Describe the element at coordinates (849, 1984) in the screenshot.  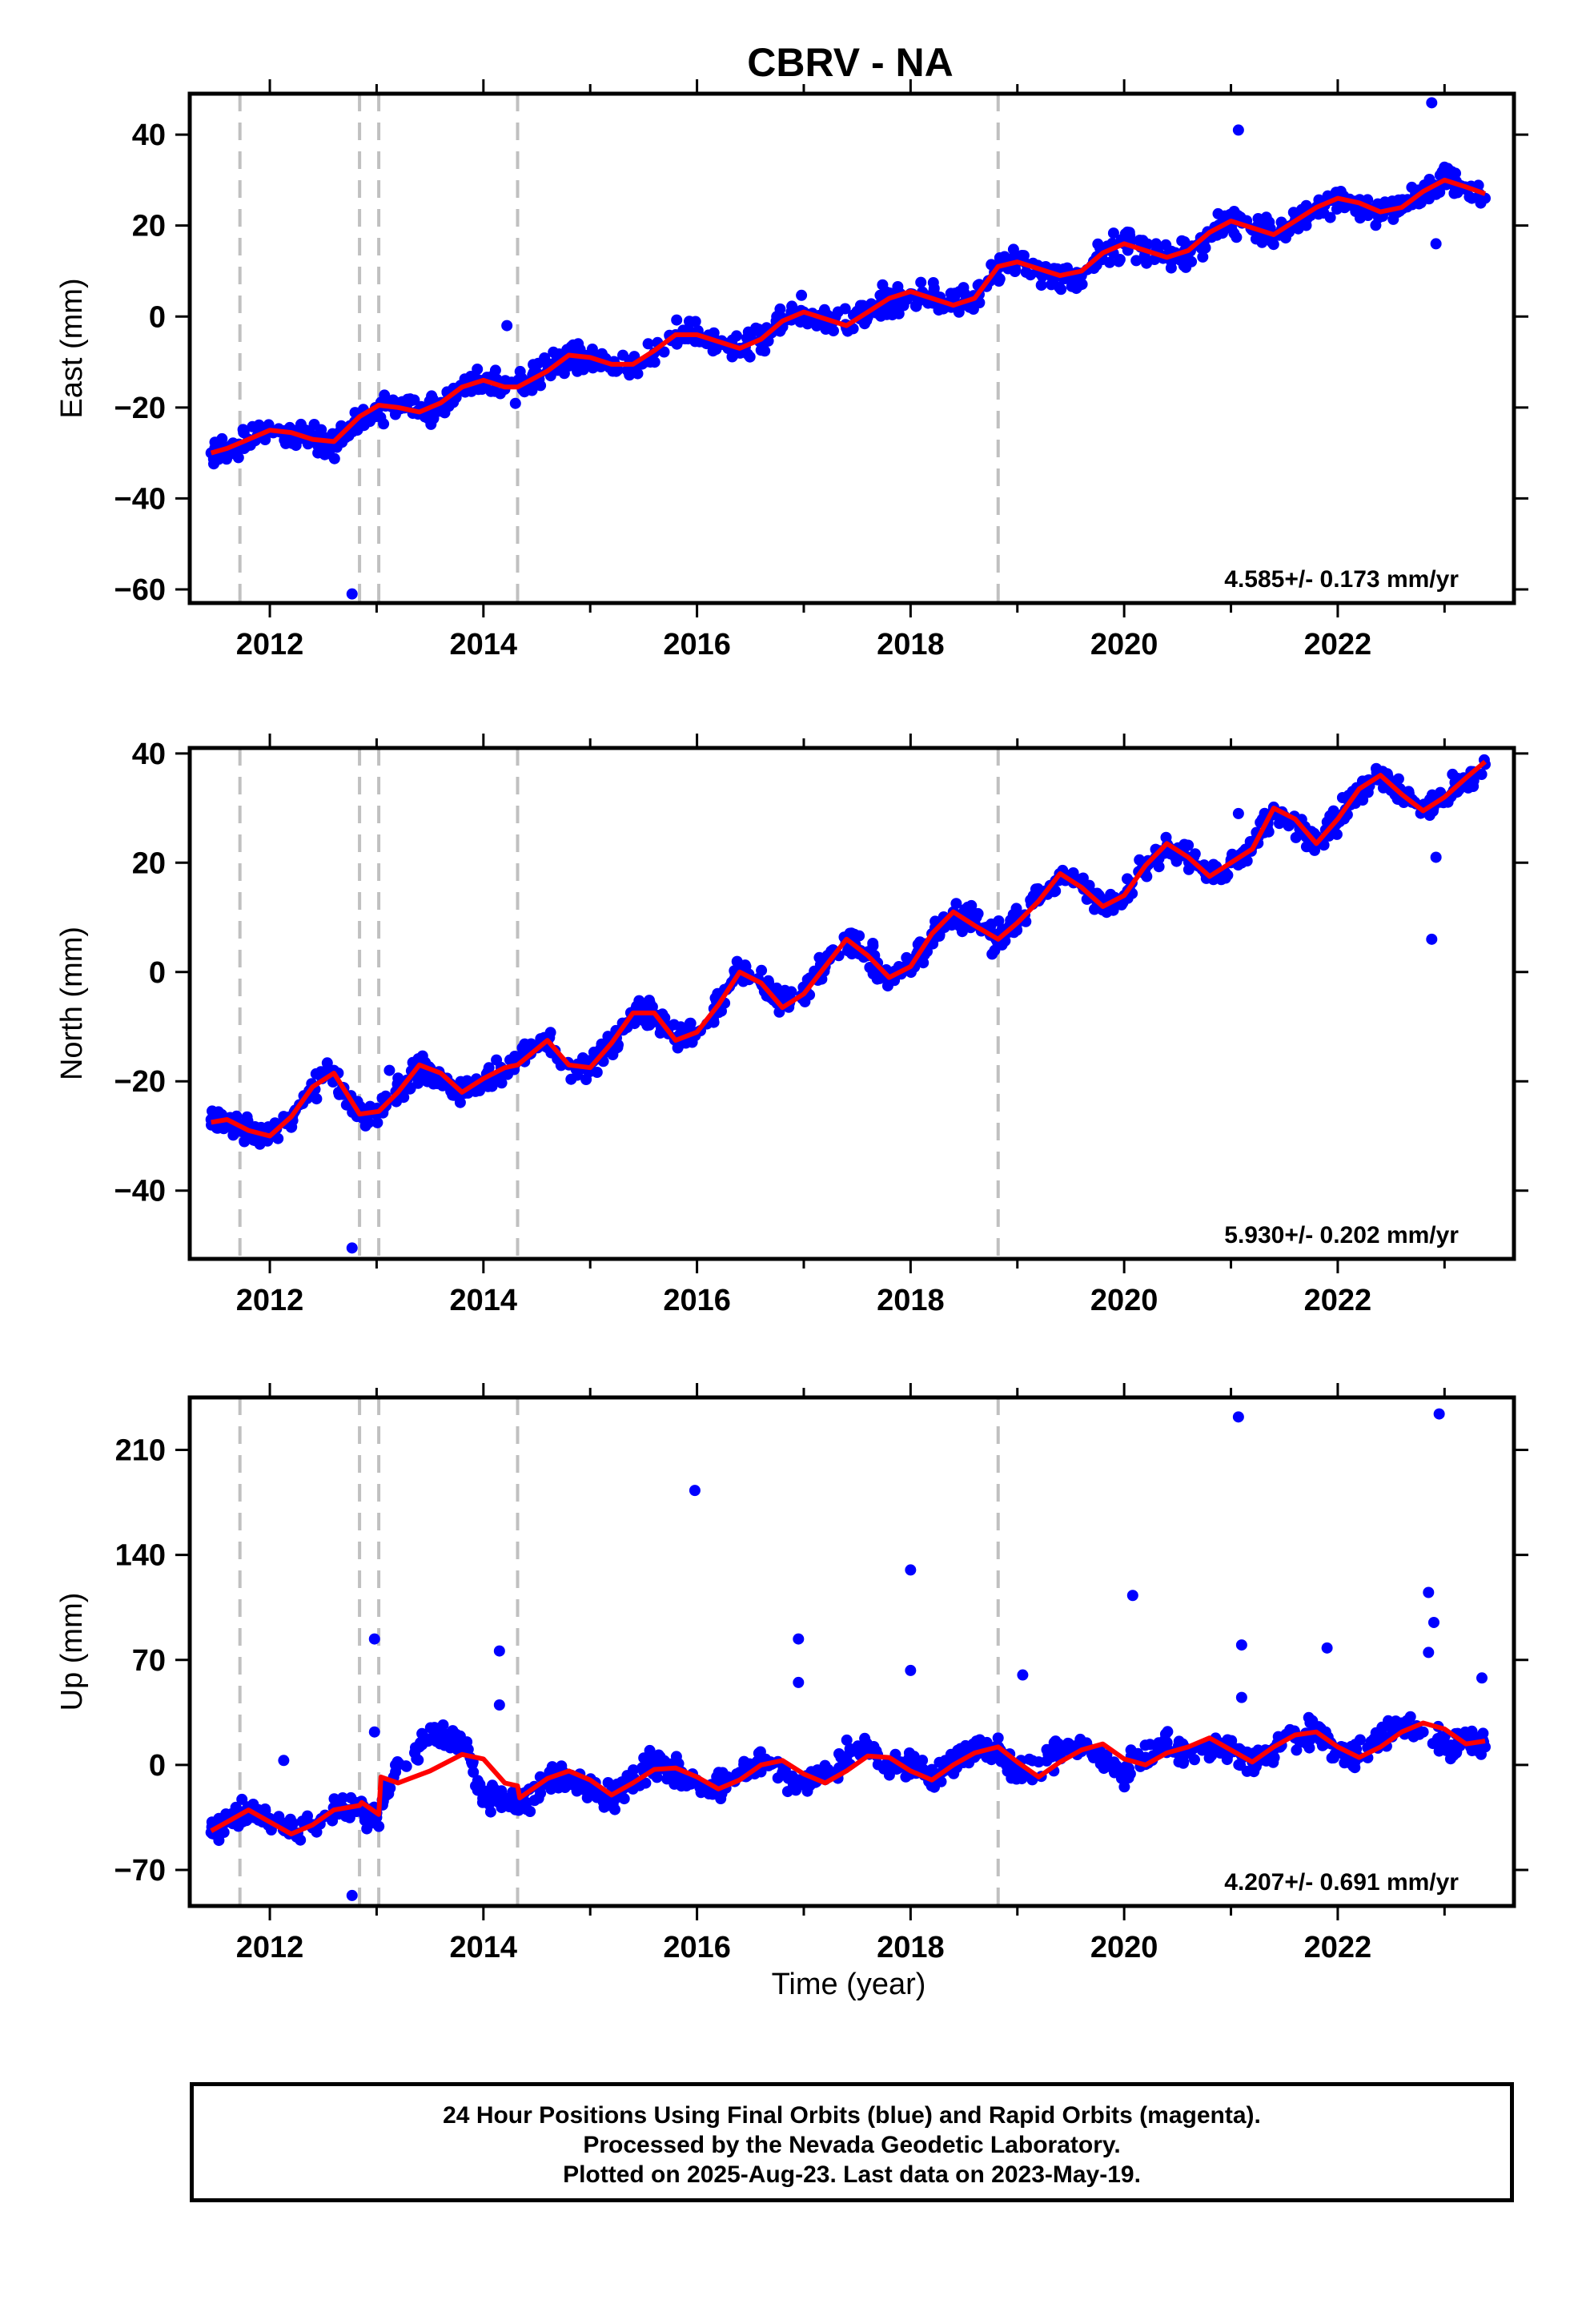
I see `x-axis-label: Time (year)` at that location.